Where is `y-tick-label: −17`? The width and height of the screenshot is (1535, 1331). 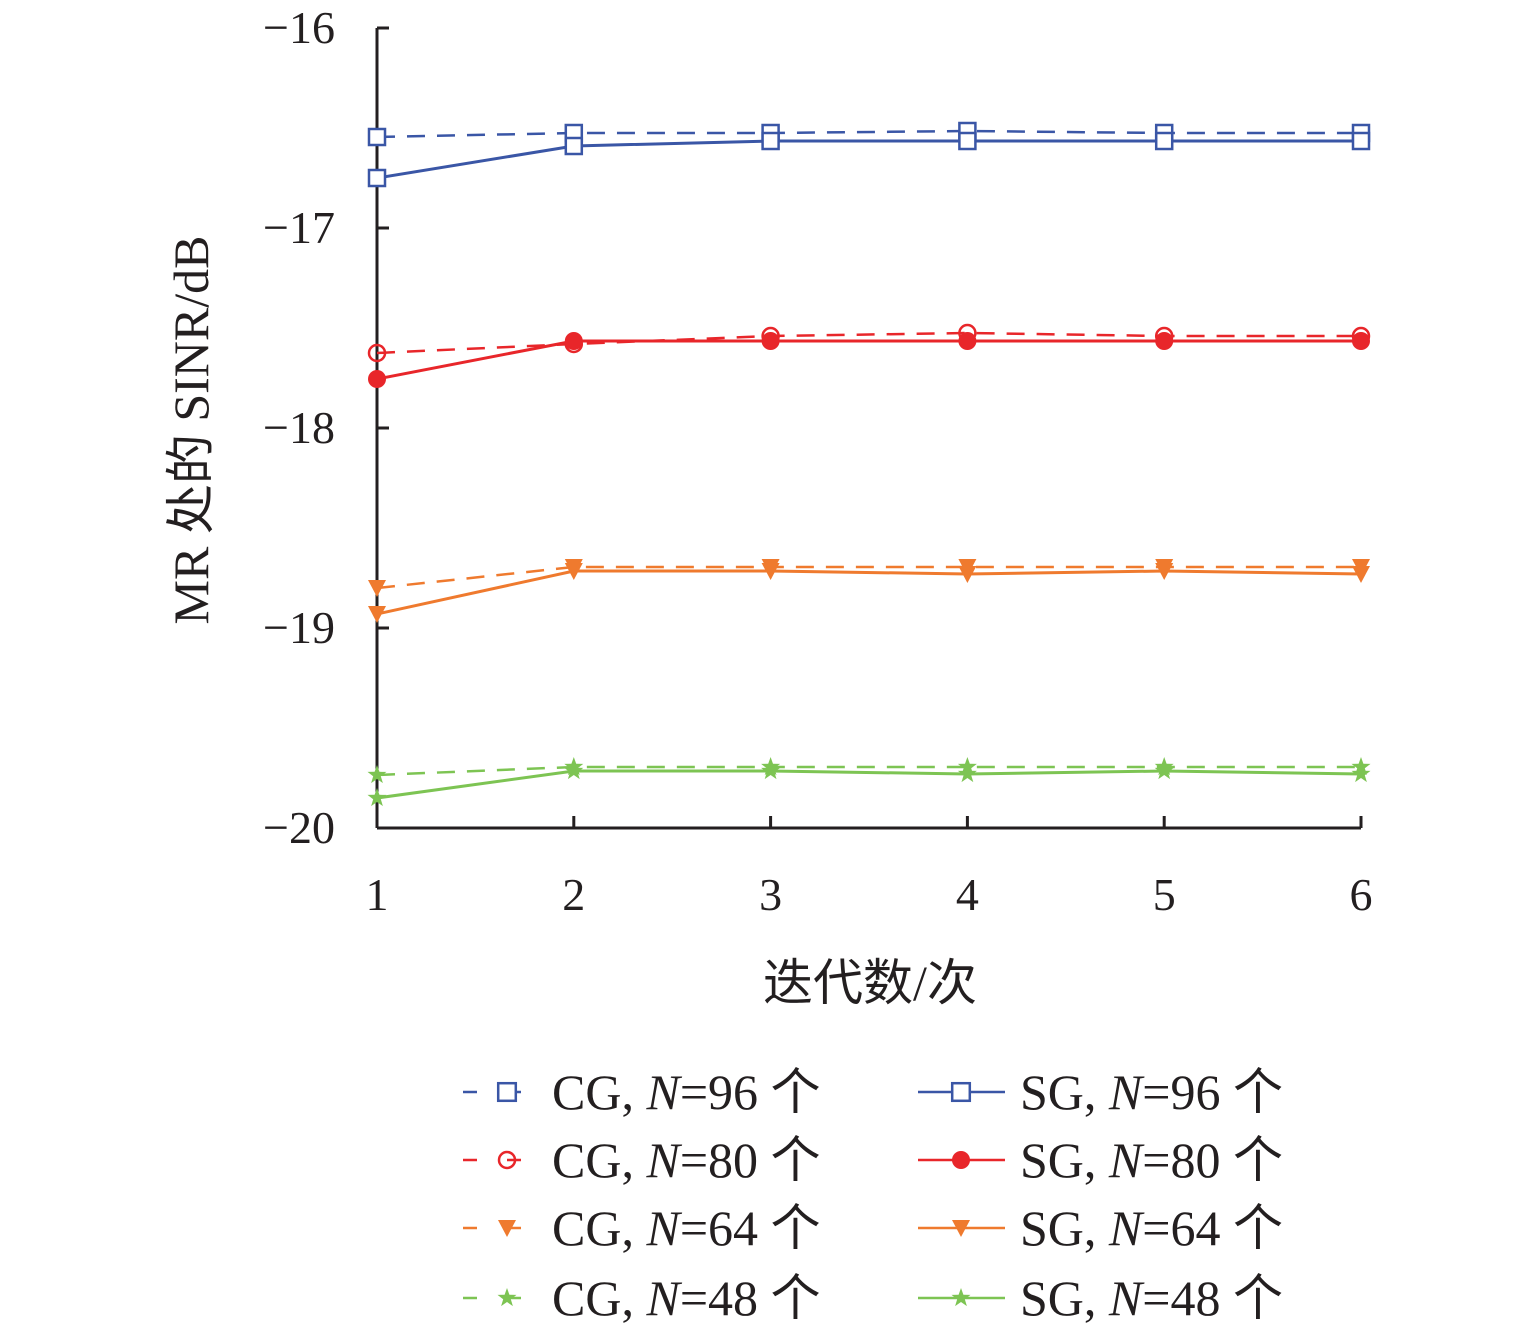 y-tick-label: −17 is located at coordinates (299, 227).